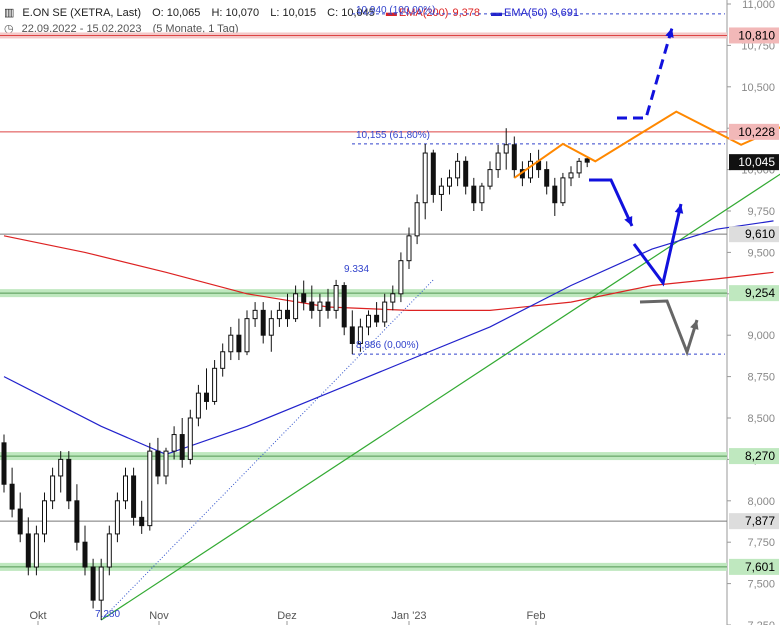 This screenshot has width=780, height=625. I want to click on price-tag-label: 7,601, so click(760, 567).